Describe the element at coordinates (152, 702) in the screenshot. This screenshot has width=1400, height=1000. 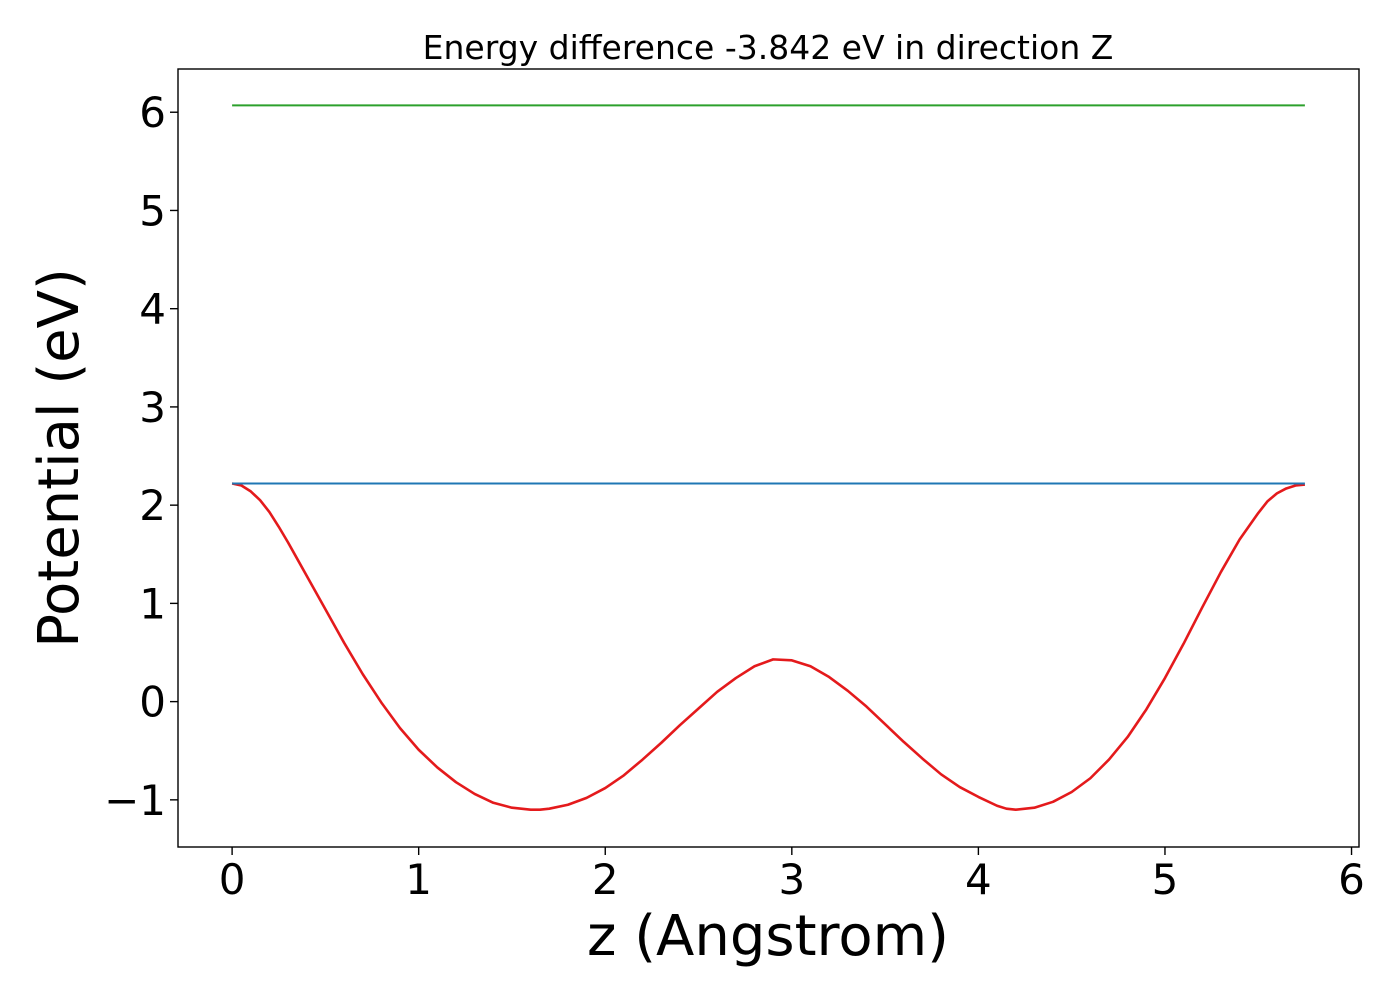
I see `y-tick-label: 0` at that location.